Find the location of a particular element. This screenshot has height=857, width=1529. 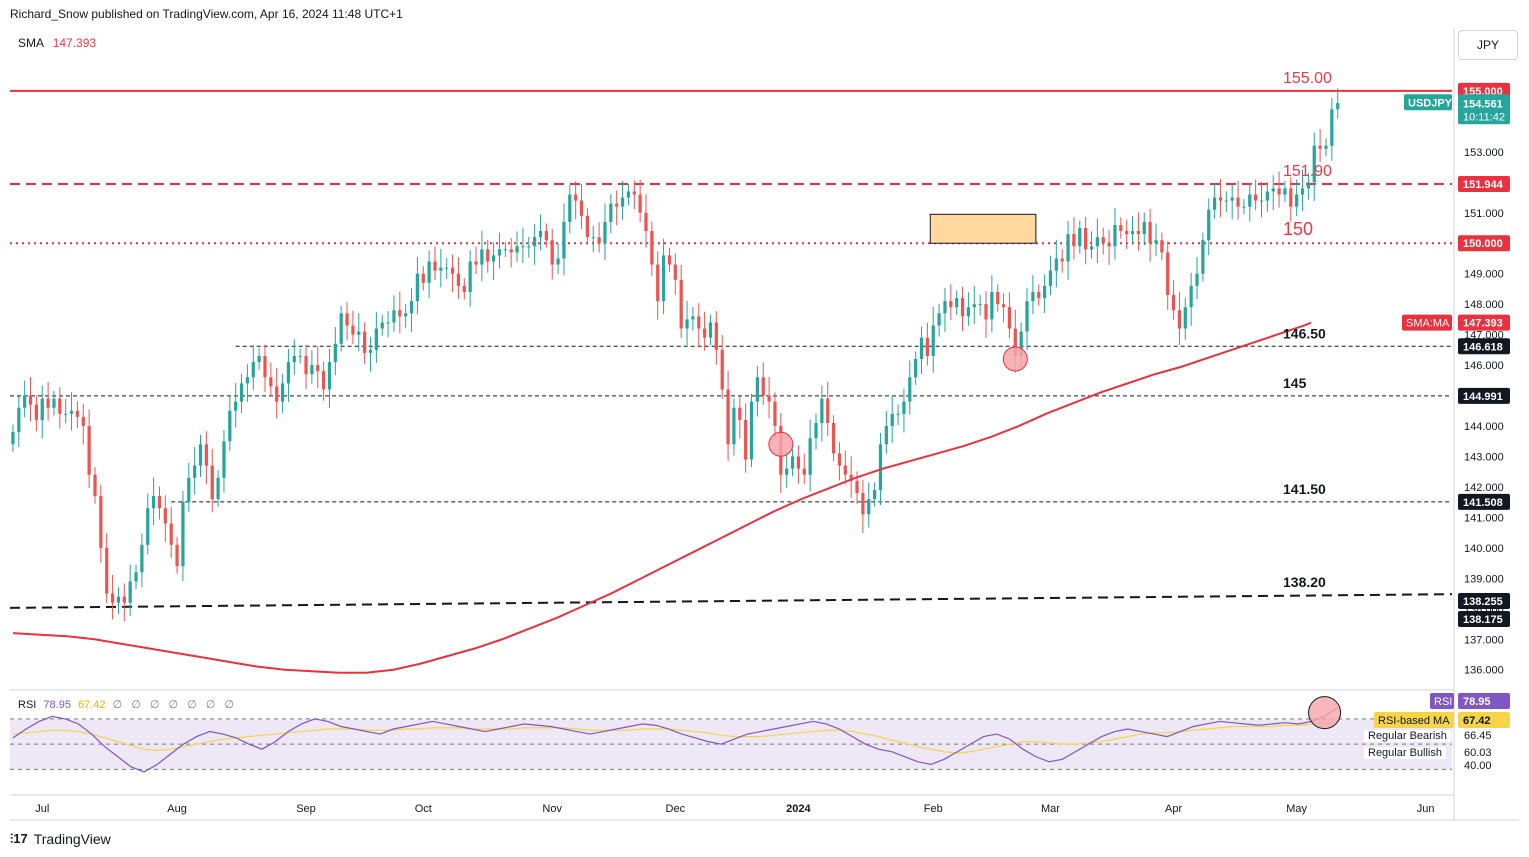

y-tick-label: 140.000 is located at coordinates (1484, 549).